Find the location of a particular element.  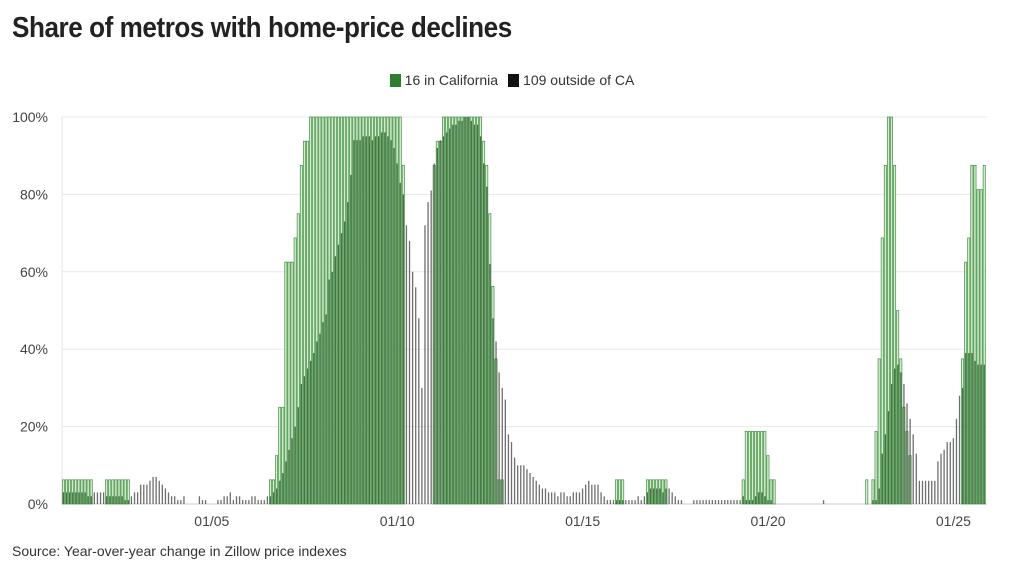

legend-item-outside-ca: 109 outside of CA is located at coordinates (571, 80).